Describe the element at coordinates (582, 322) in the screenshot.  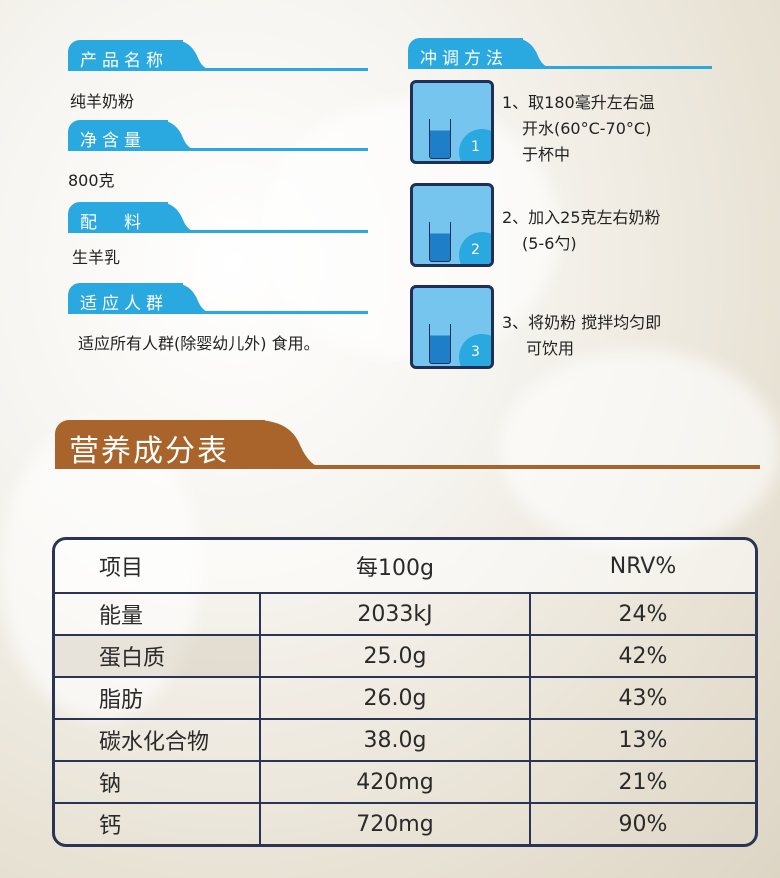
I see `step-line: 3、将奶粉 搅拌均匀即` at that location.